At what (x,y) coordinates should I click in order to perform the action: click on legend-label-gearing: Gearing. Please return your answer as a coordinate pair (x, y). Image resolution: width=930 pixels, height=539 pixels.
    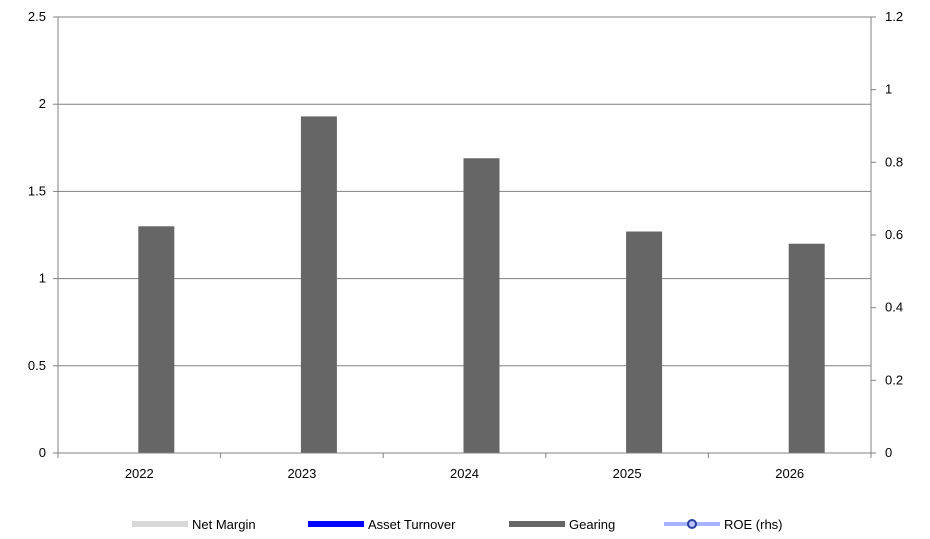
    Looking at the image, I should click on (592, 524).